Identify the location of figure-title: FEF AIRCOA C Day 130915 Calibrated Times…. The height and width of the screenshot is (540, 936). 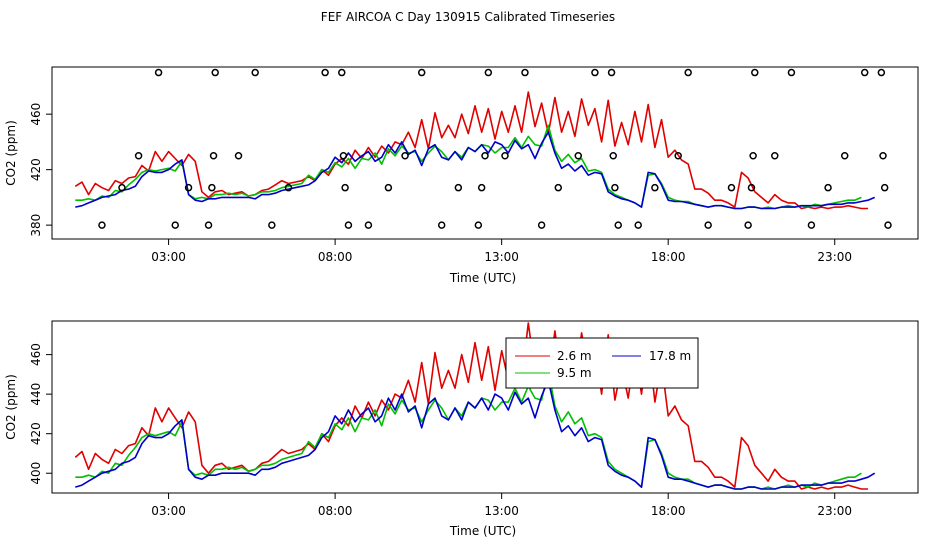
(468, 17).